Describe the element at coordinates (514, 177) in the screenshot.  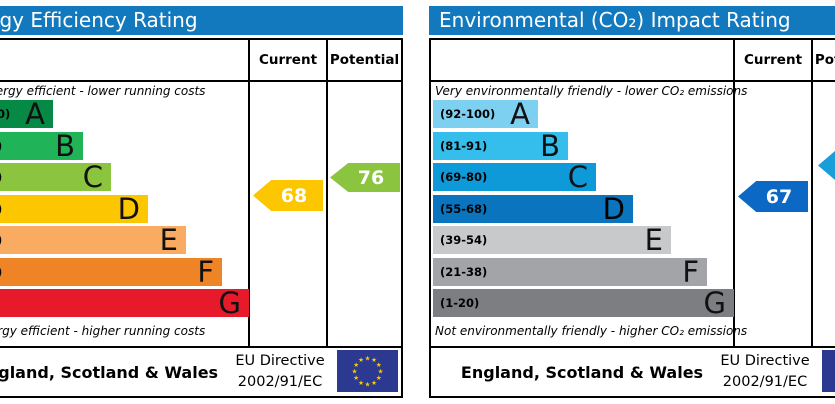
I see `co2-band-c: (69-80) C` at that location.